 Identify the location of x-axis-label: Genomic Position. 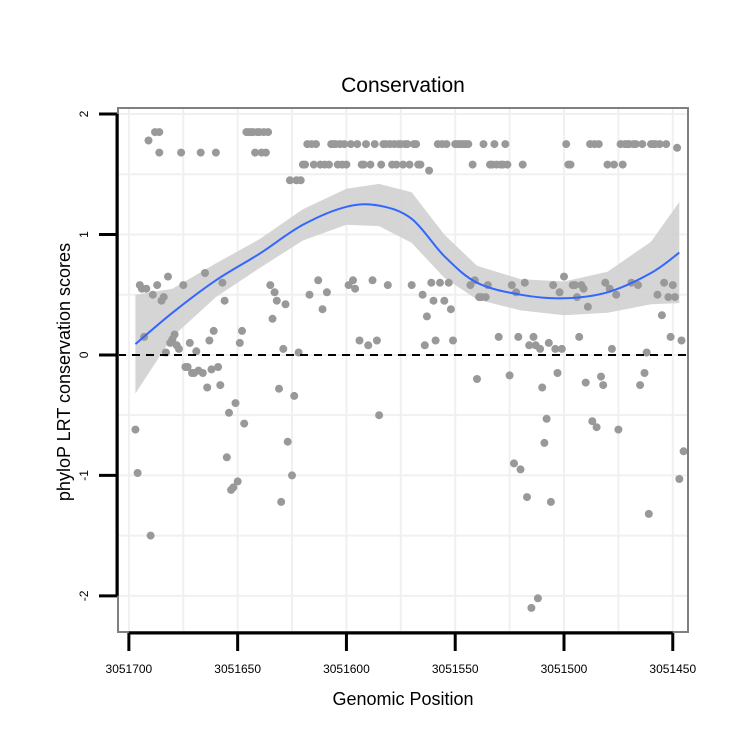
(402, 699).